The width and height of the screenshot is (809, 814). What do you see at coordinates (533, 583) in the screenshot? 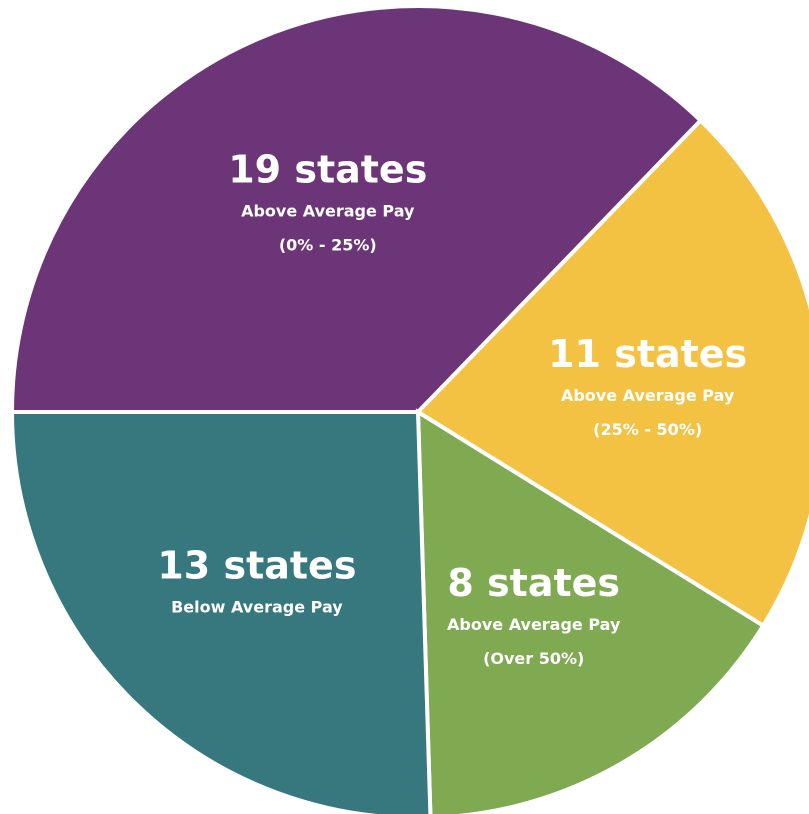
I see `slice-value-label: 8 states` at bounding box center [533, 583].